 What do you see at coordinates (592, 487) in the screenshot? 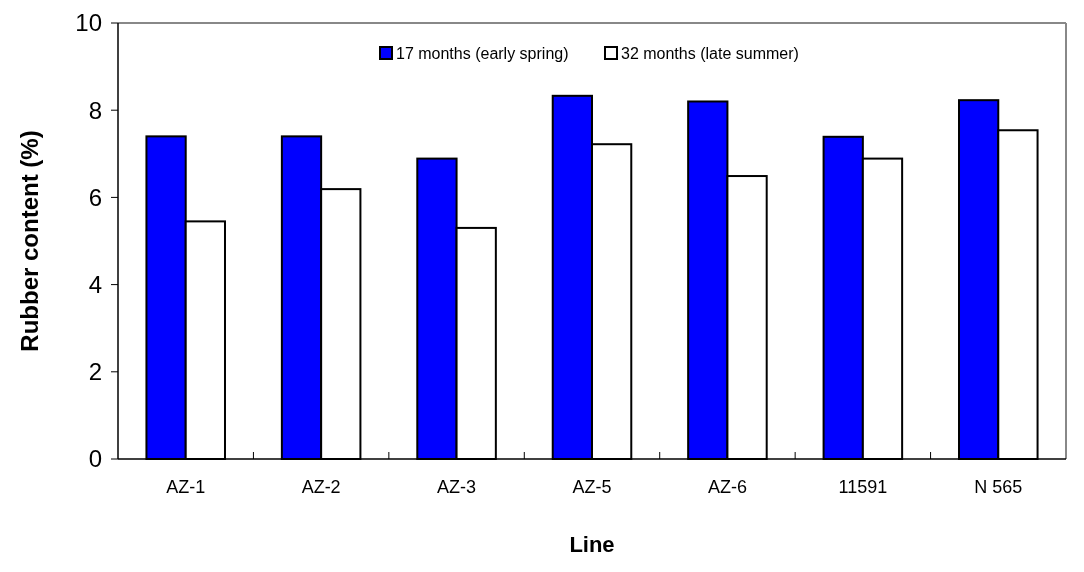
I see `x-tick-label: AZ-5` at bounding box center [592, 487].